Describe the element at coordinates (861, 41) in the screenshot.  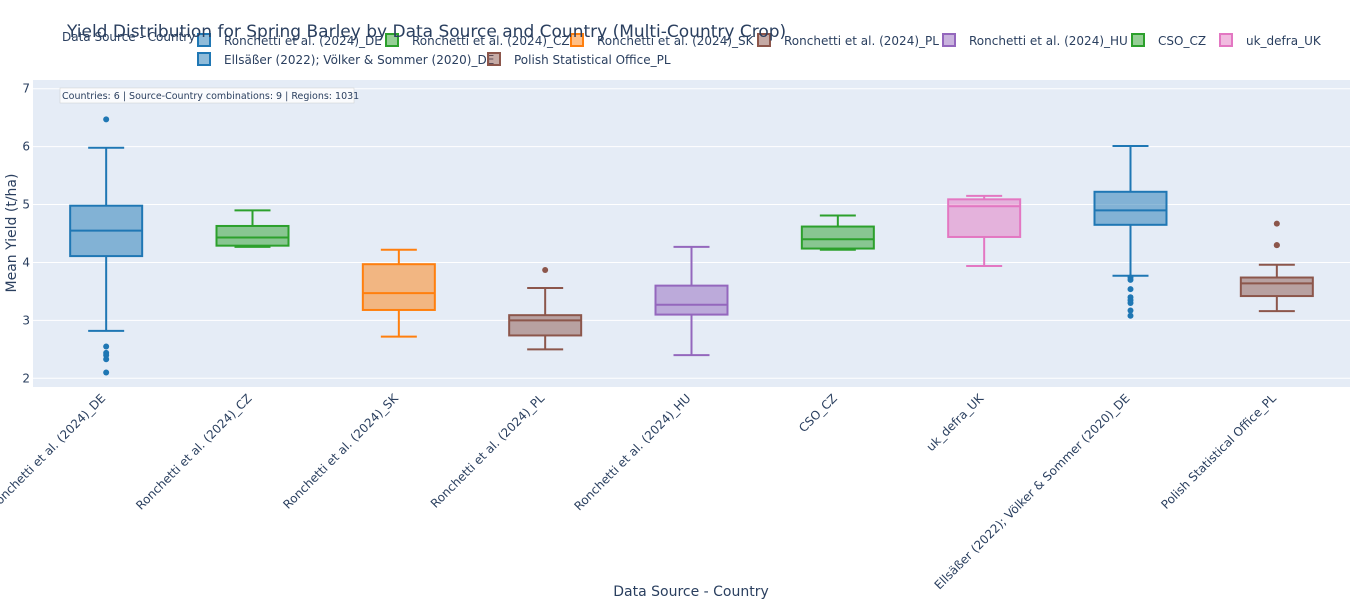
I see `legend-label: Ronchetti et al. (2024)_PL` at that location.